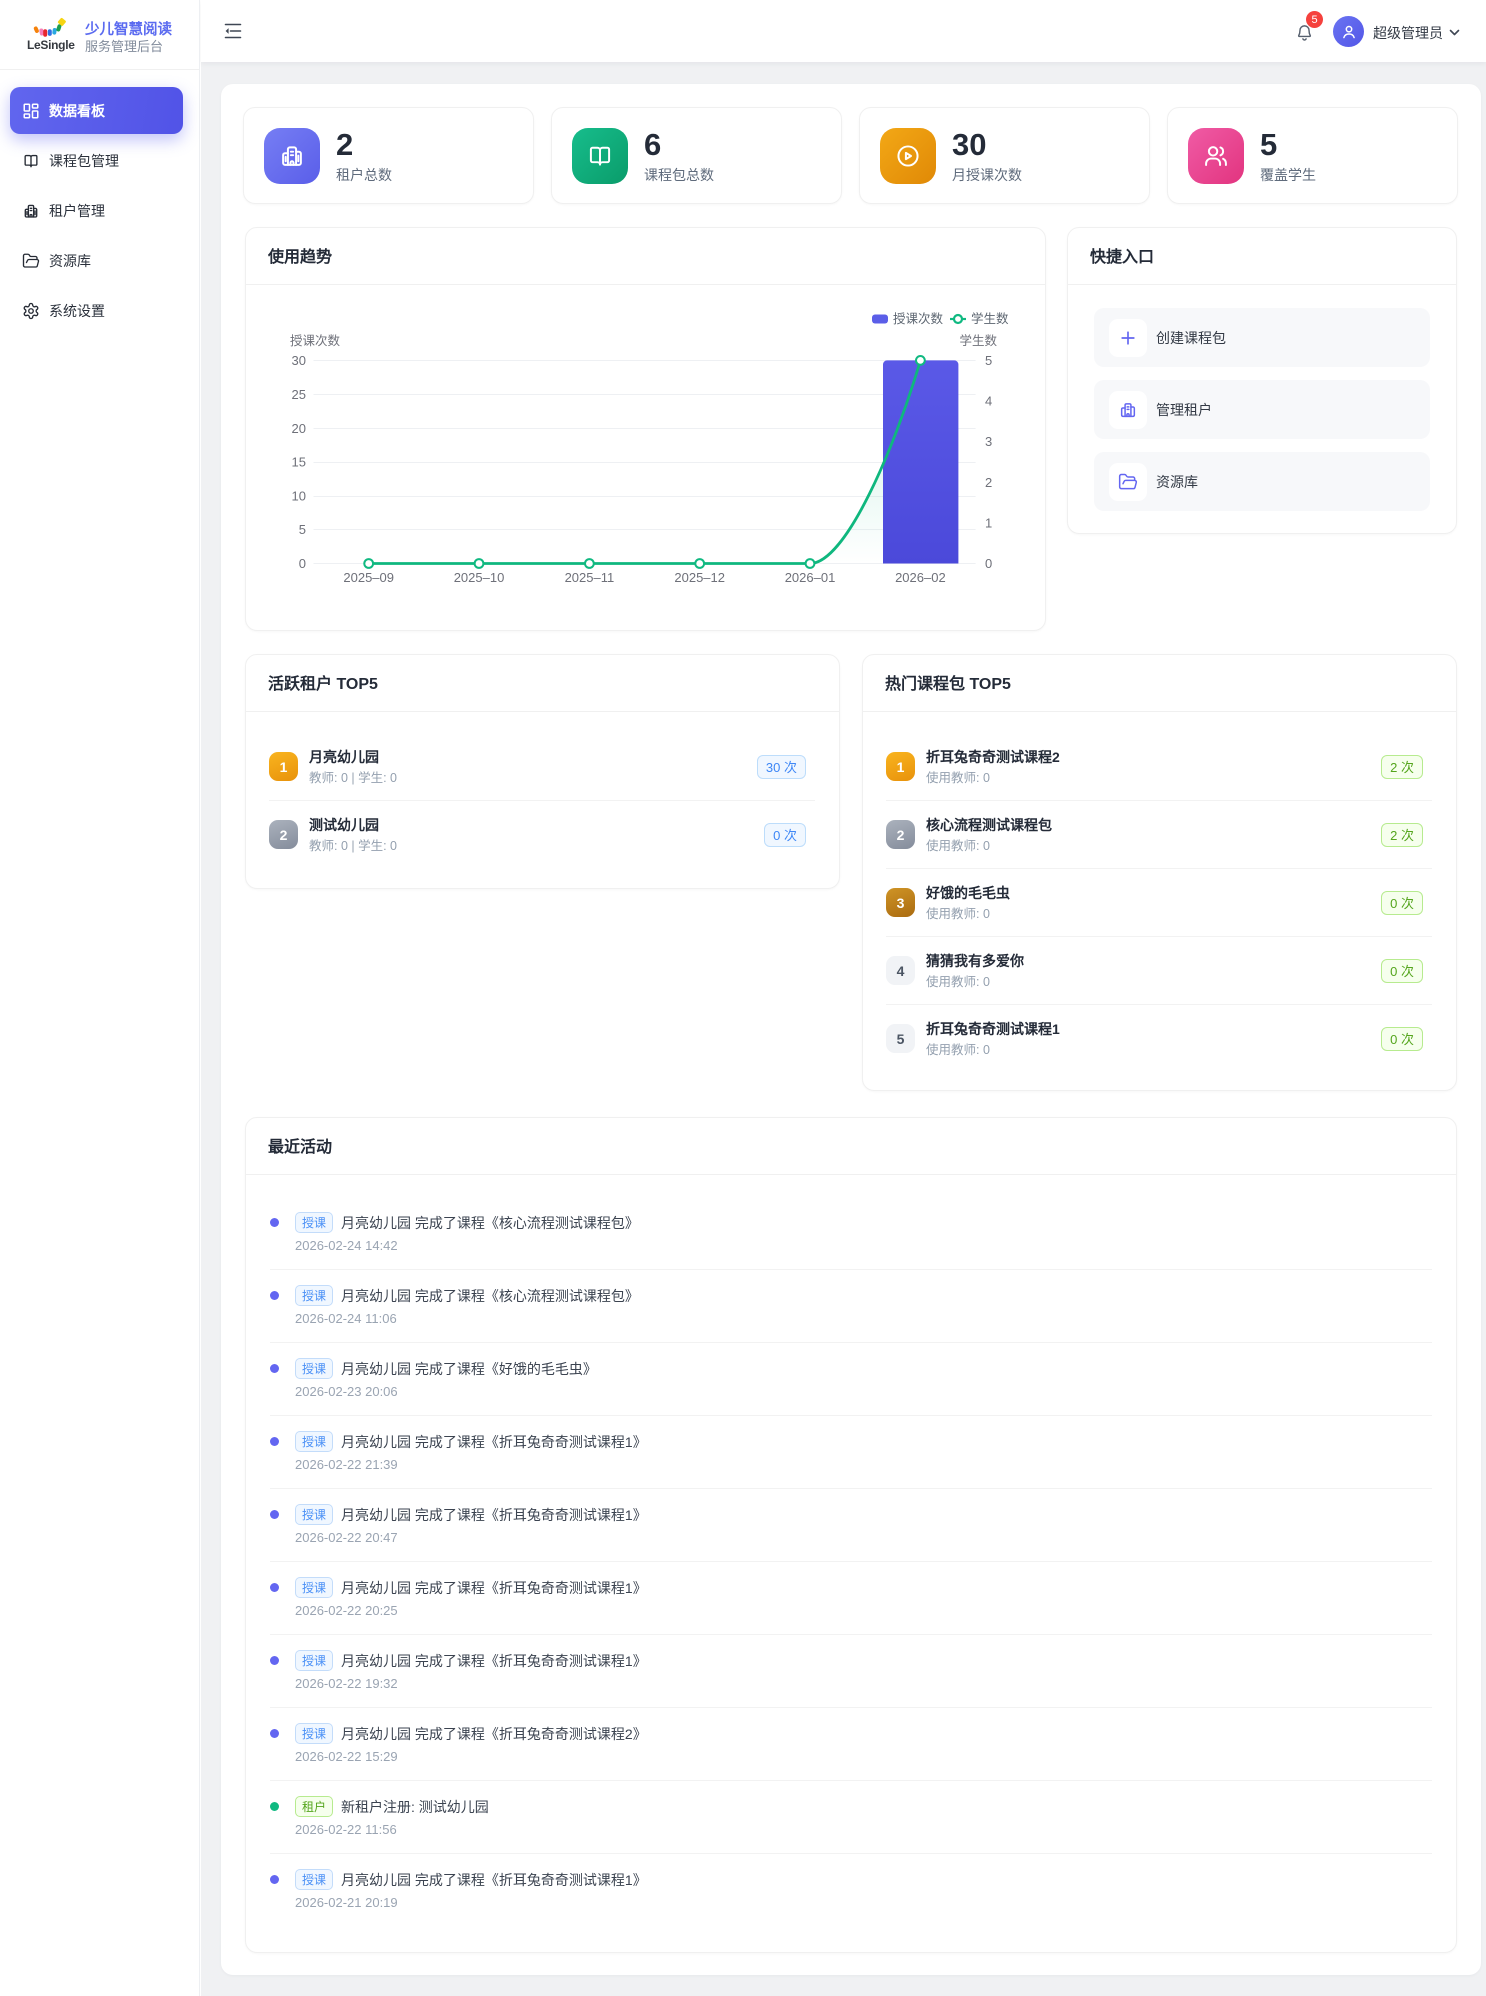  I want to click on svg-text: 2026–02, so click(920, 577).